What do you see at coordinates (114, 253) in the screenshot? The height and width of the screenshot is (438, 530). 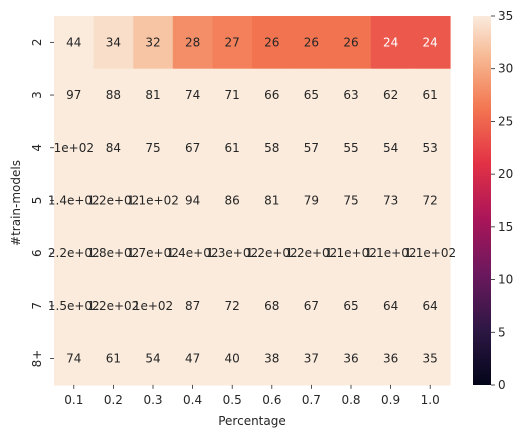 I see `cell-value-label: 1.8e+02` at bounding box center [114, 253].